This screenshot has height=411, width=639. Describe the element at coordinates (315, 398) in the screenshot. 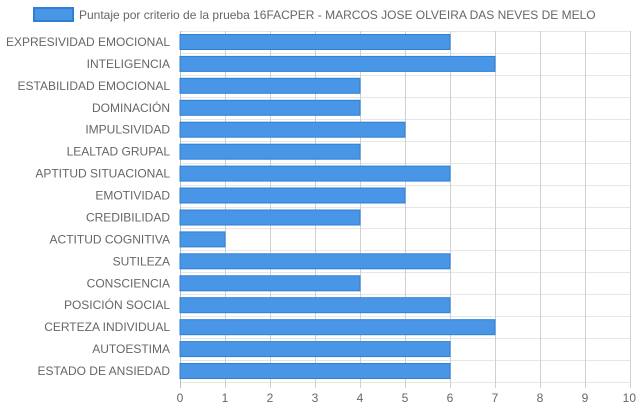

I see `x-tick-label: 3` at that location.